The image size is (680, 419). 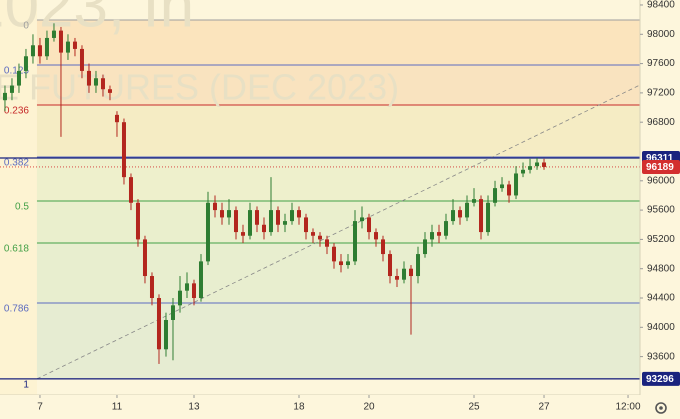 I want to click on gear, so click(x=661, y=408).